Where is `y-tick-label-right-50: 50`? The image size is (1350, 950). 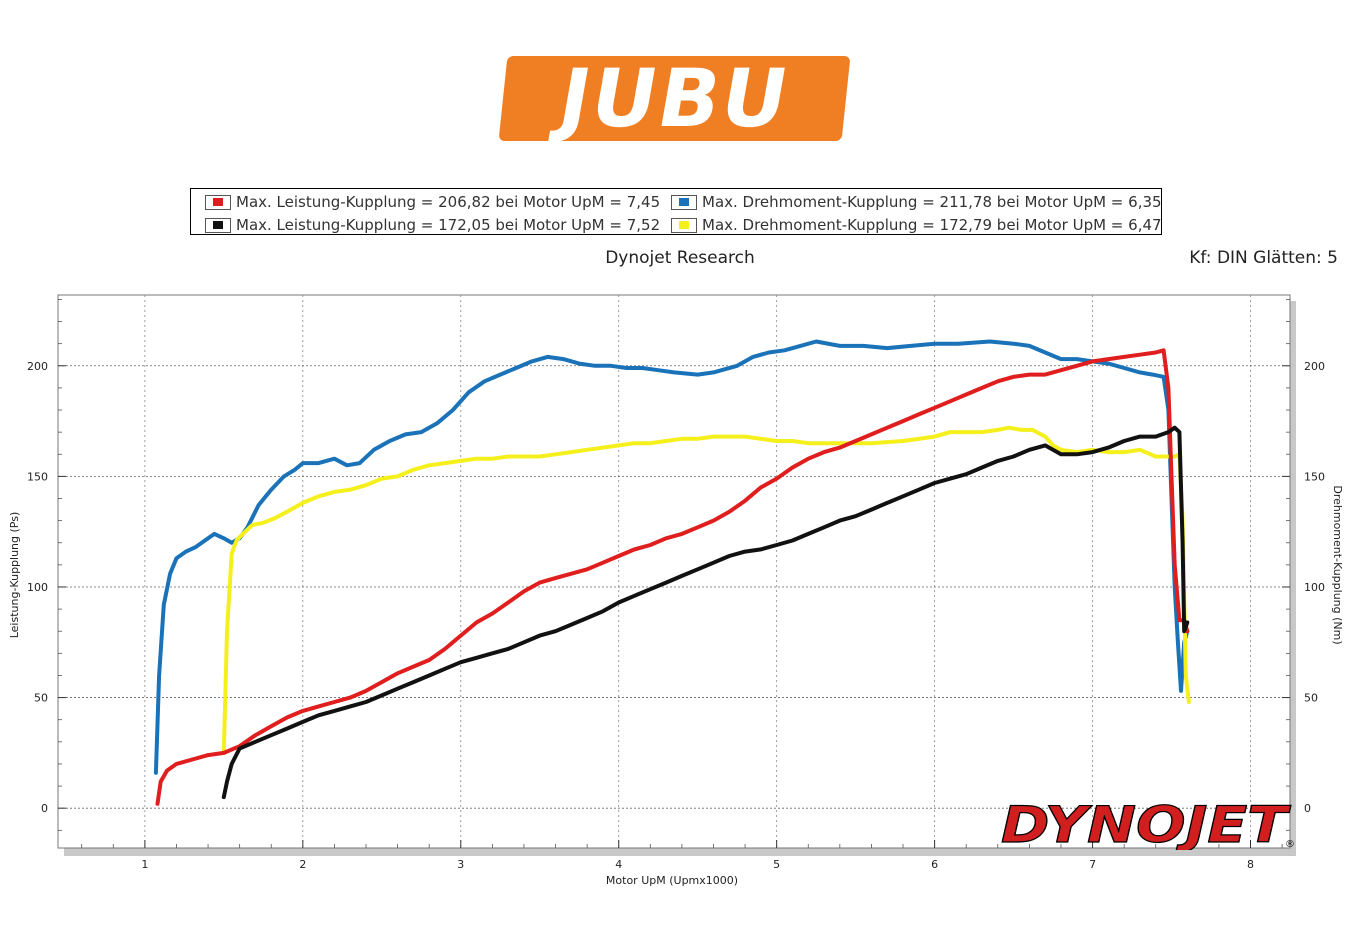 y-tick-label-right-50: 50 is located at coordinates (1311, 698).